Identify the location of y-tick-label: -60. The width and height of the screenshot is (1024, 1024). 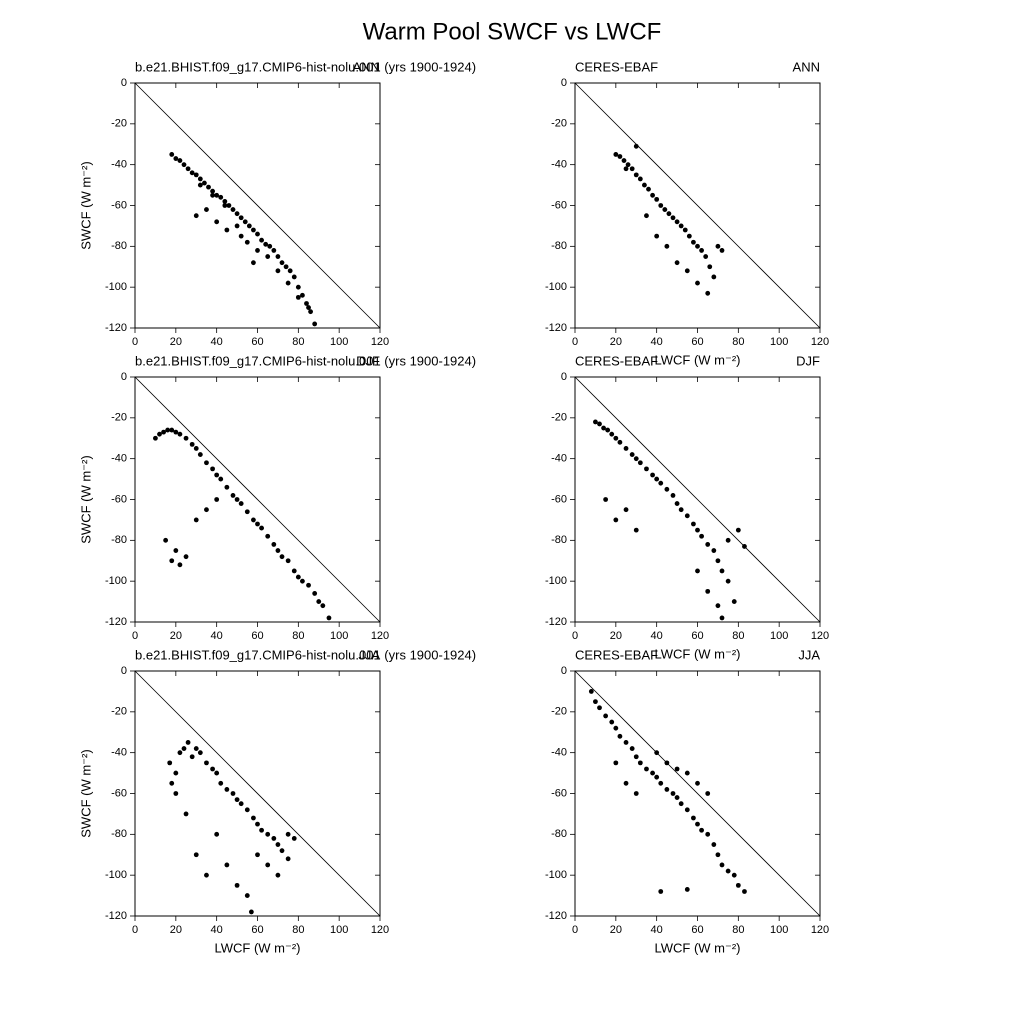
(559, 793).